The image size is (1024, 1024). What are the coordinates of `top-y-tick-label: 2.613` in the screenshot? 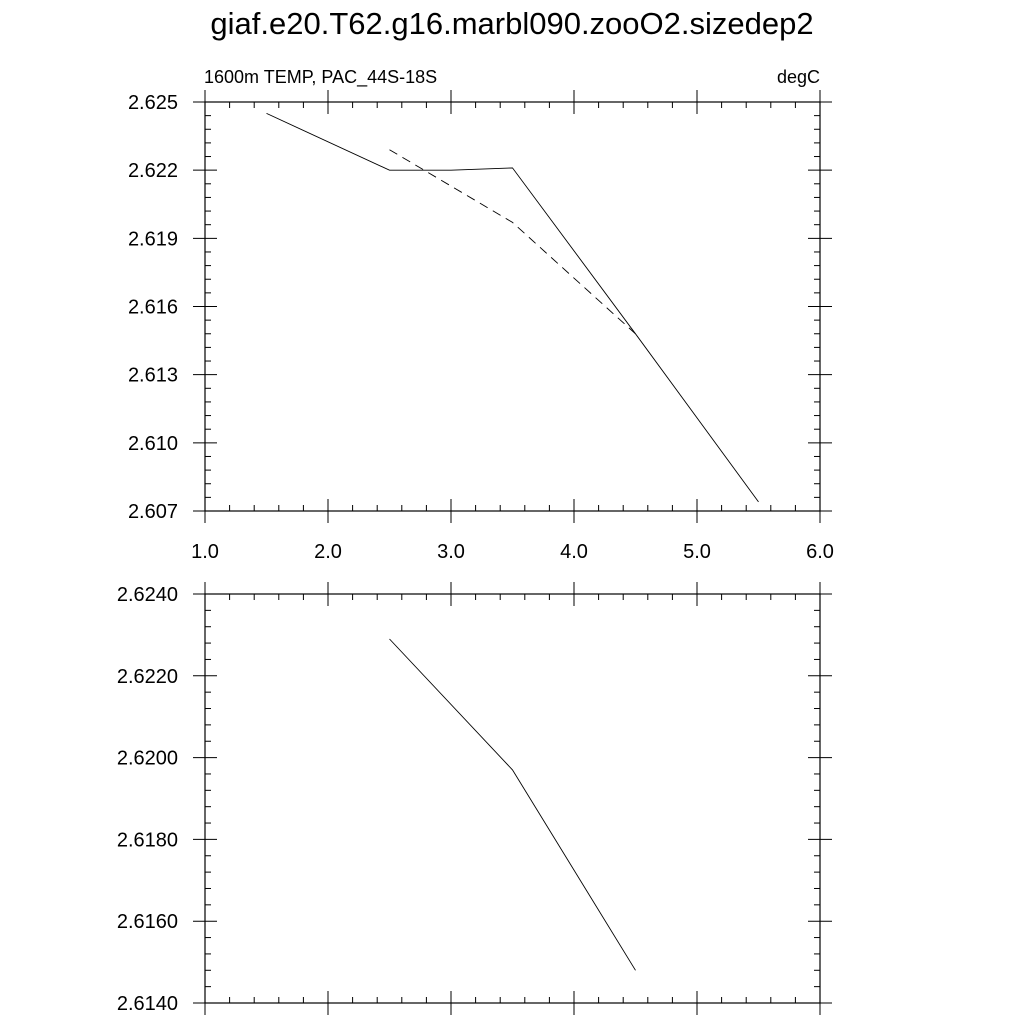 It's located at (153, 376).